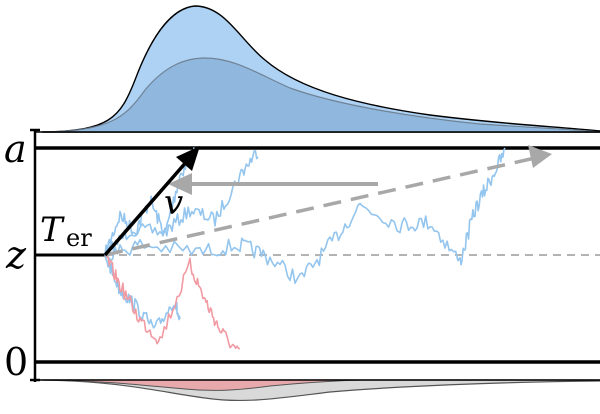 This screenshot has width=600, height=414. Describe the element at coordinates (146, 207) in the screenshot. I see `drift-arrow-shaft` at that location.